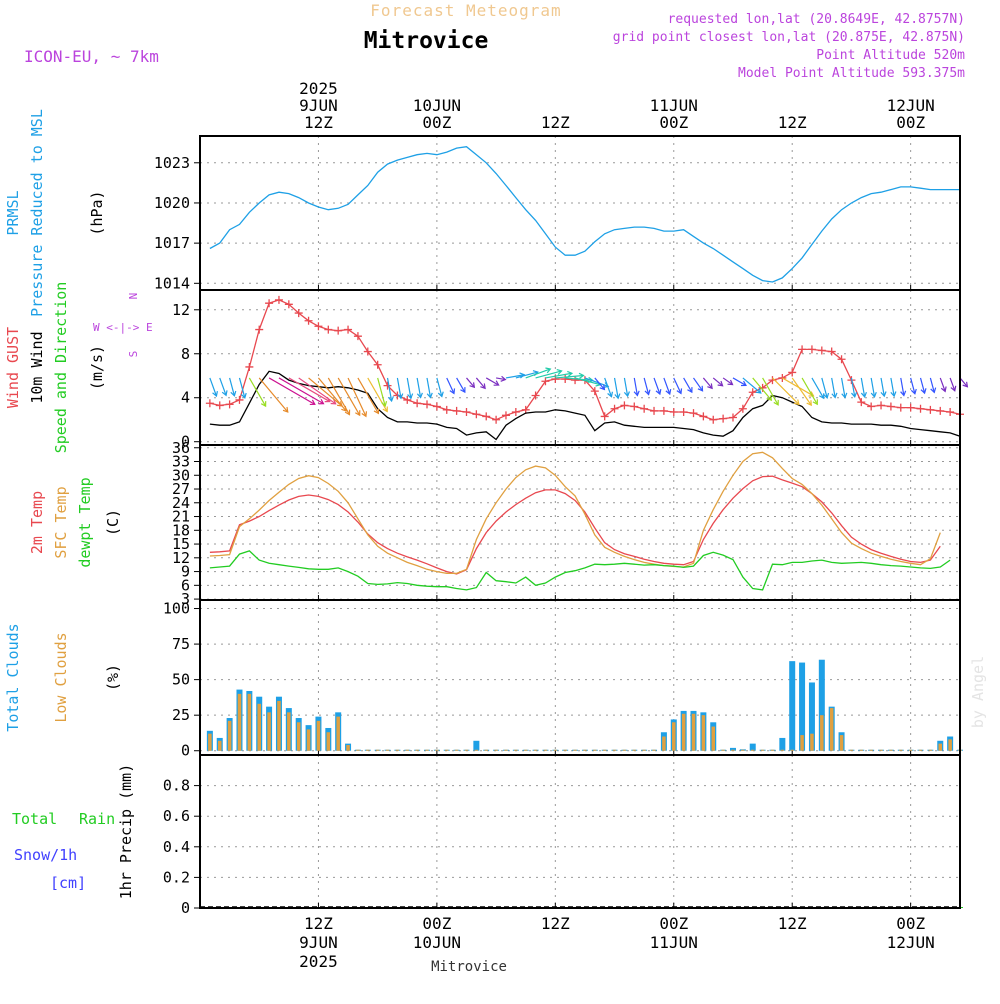  I want to click on bottom-time-label: 12JUN, so click(911, 942).